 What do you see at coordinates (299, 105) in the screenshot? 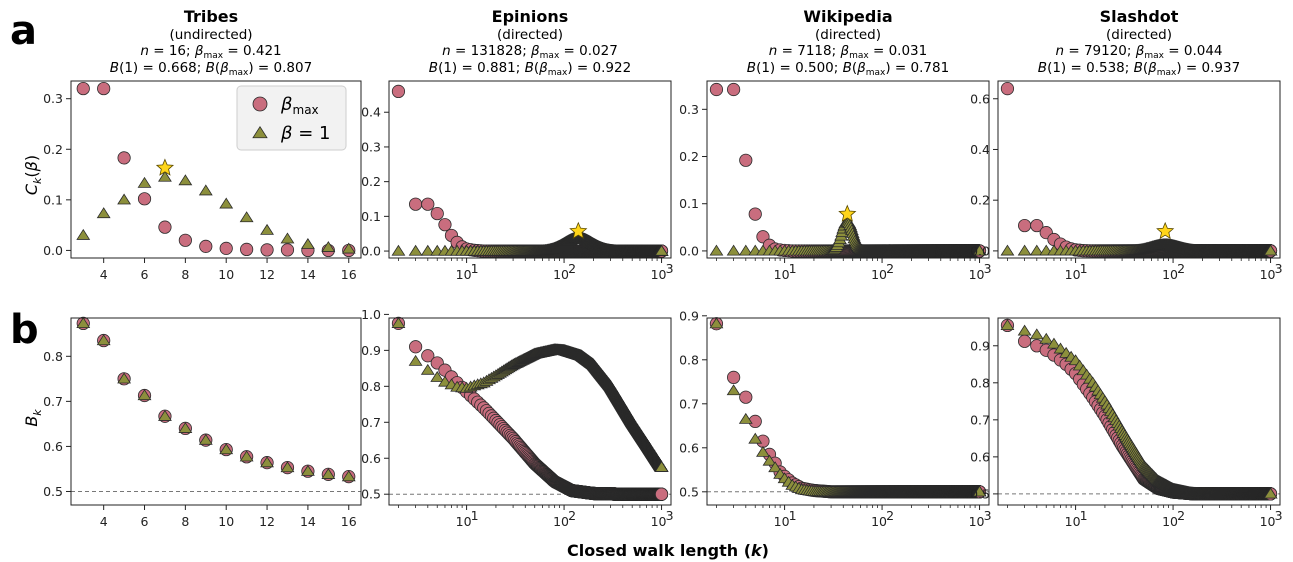
I see `legend-label-beta-max: βmax` at bounding box center [299, 105].